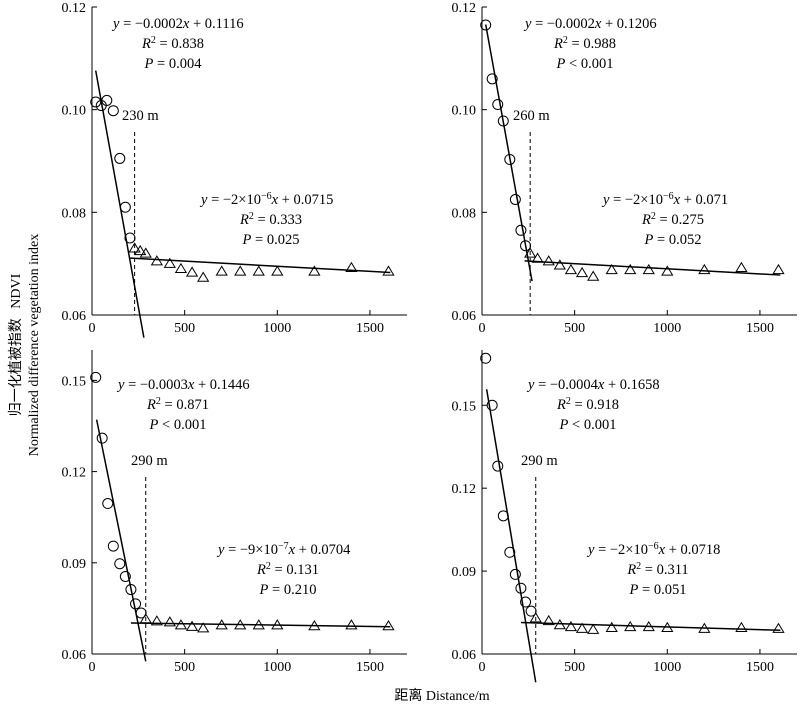  I want to click on far-fit-line, so click(652, 268).